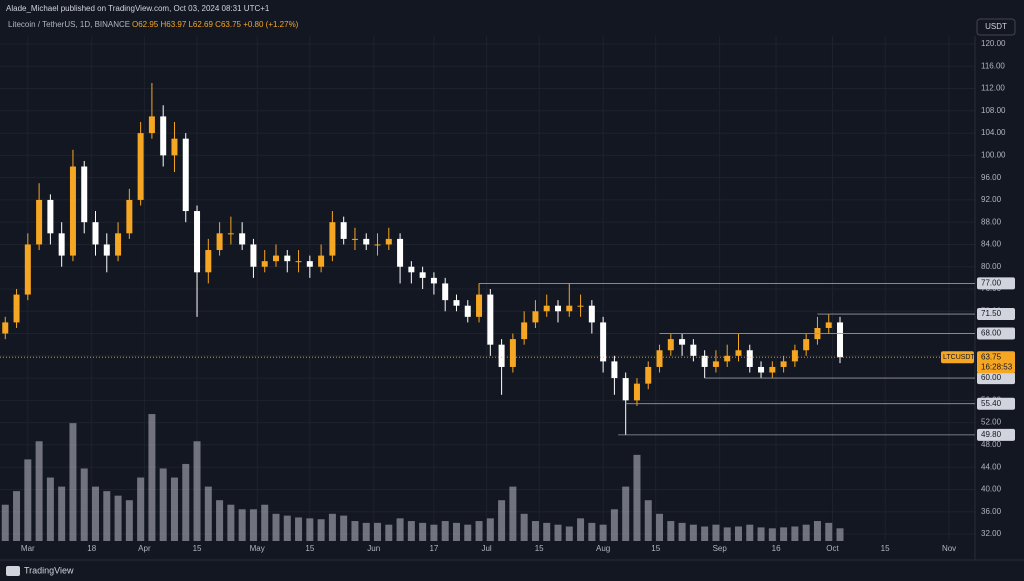 The height and width of the screenshot is (581, 1024). What do you see at coordinates (720, 548) in the screenshot?
I see `x-tick-label: Sep` at bounding box center [720, 548].